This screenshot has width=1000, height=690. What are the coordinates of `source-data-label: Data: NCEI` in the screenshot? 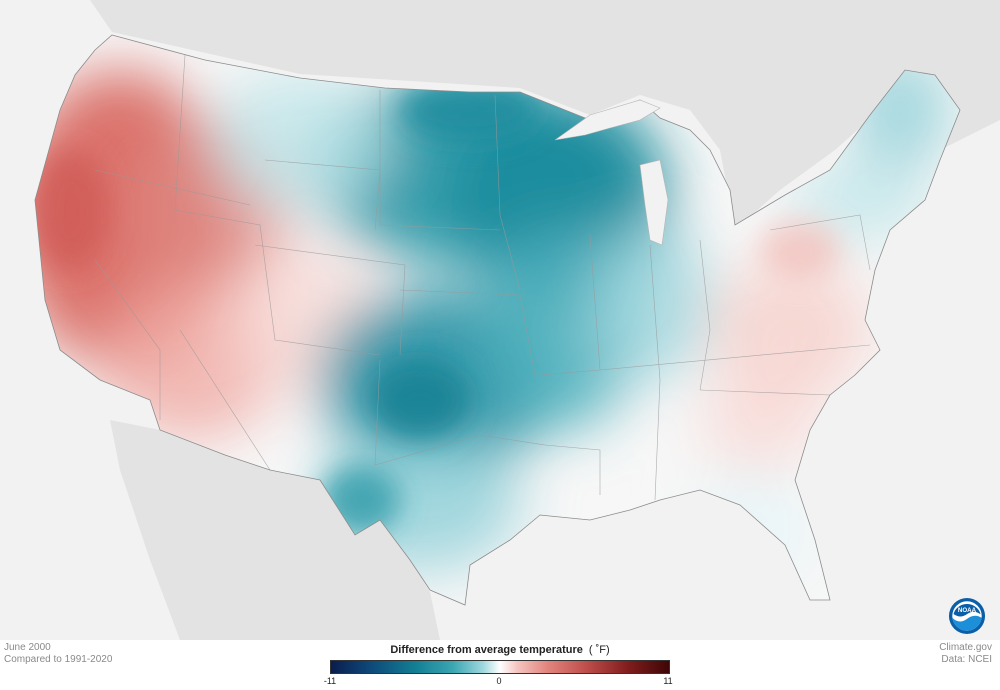 It's located at (966, 659).